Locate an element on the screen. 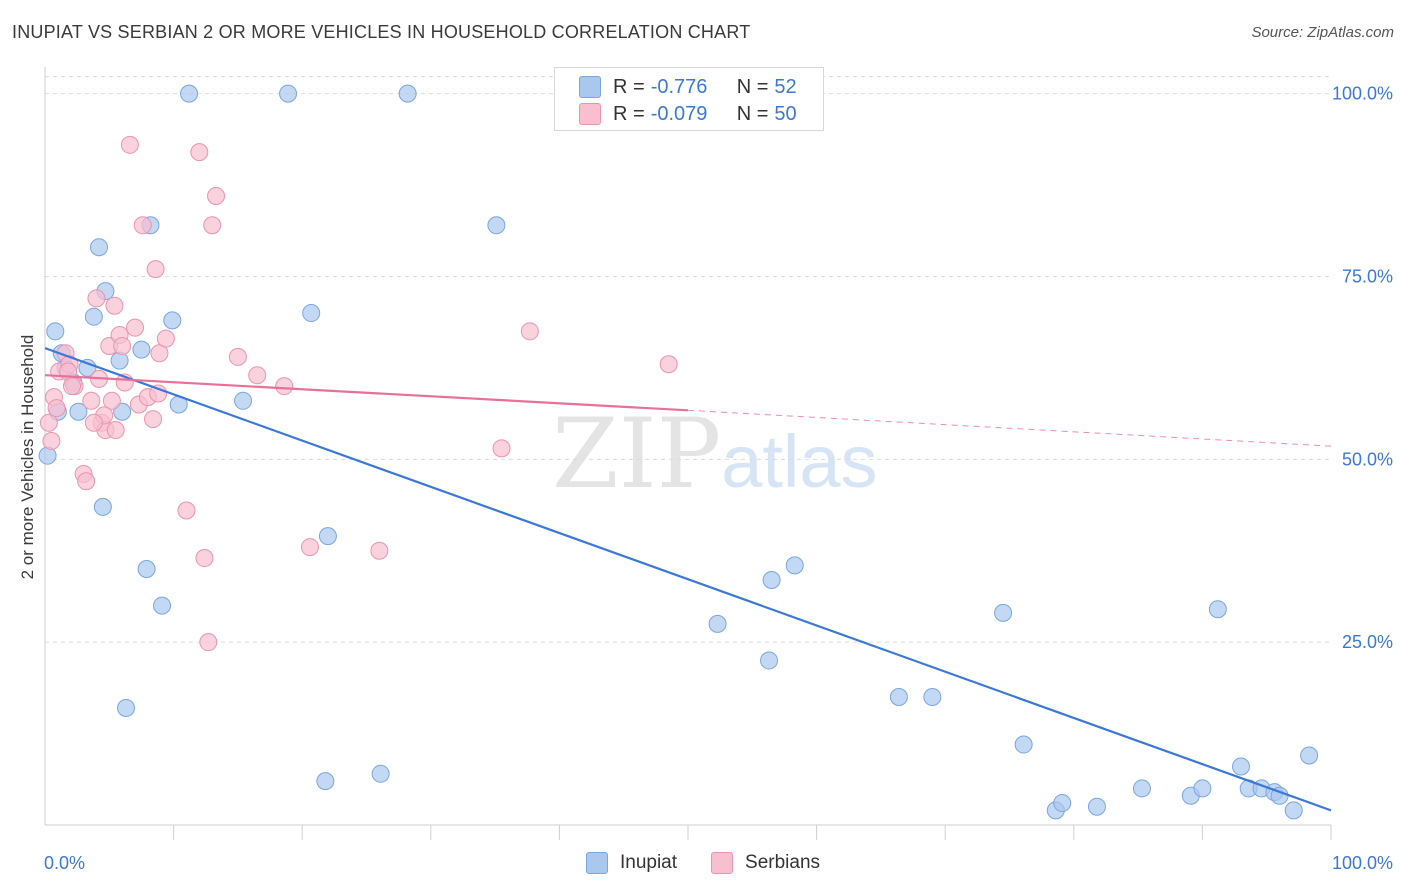  x-tick-label: 0.0% is located at coordinates (64, 863).